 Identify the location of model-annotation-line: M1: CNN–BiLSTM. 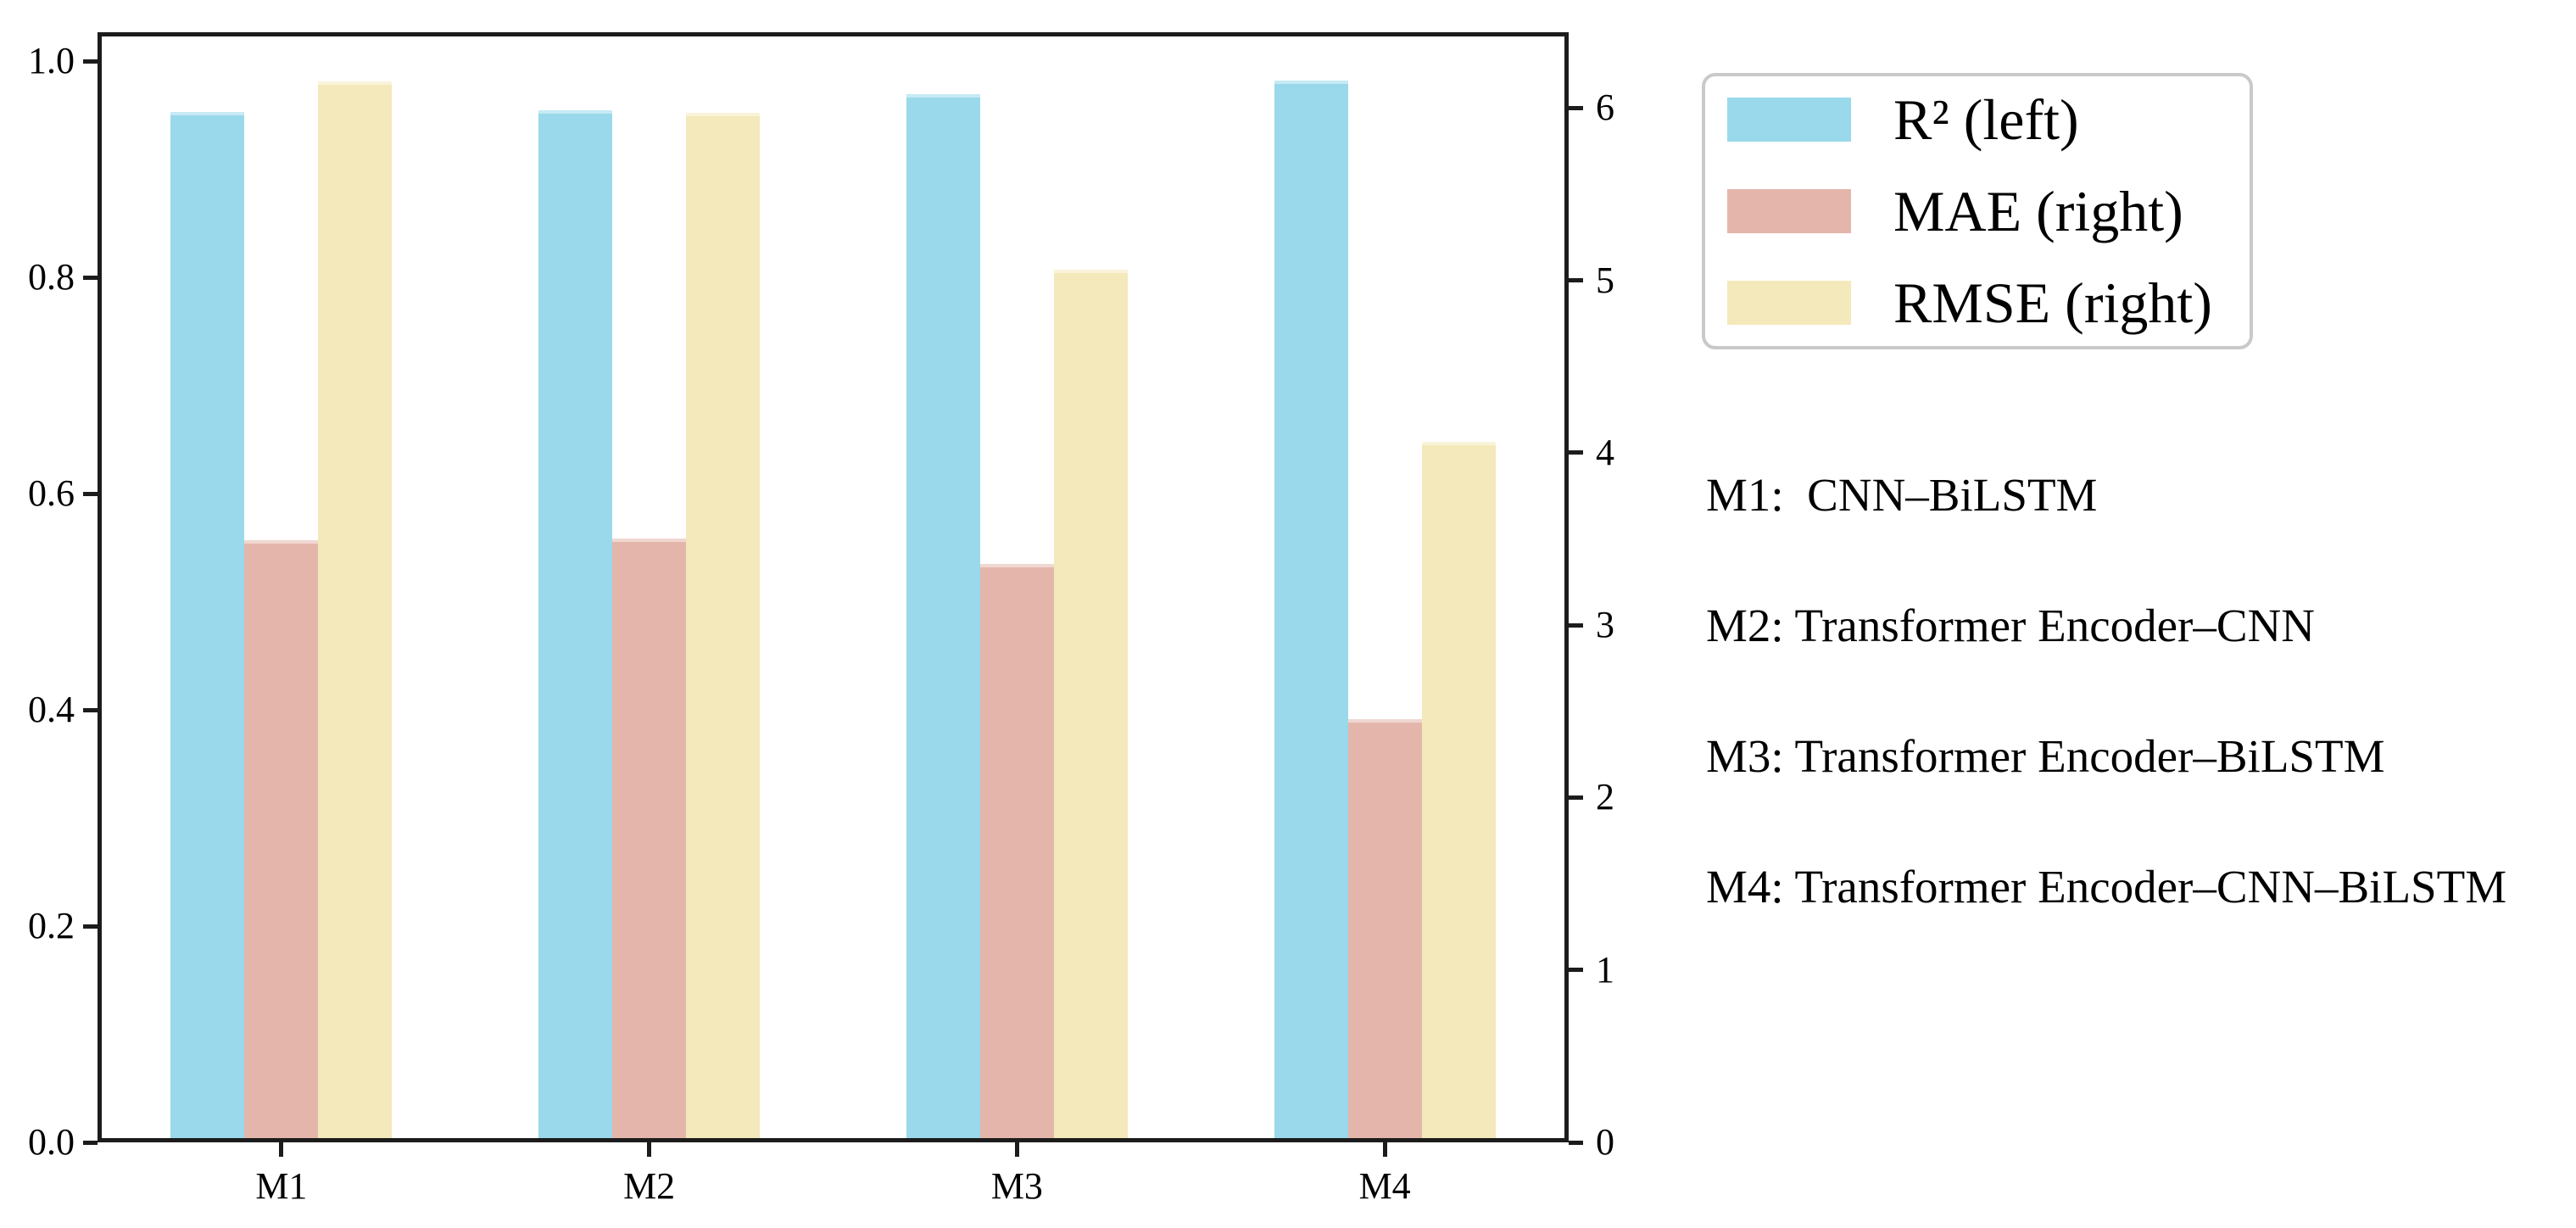
(1902, 495).